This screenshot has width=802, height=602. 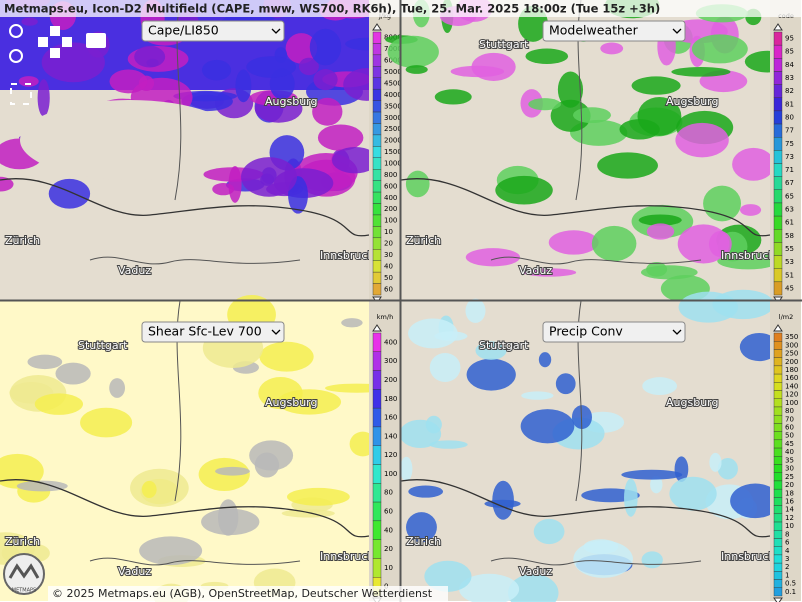 I want to click on pan-down, so click(x=55, y=53).